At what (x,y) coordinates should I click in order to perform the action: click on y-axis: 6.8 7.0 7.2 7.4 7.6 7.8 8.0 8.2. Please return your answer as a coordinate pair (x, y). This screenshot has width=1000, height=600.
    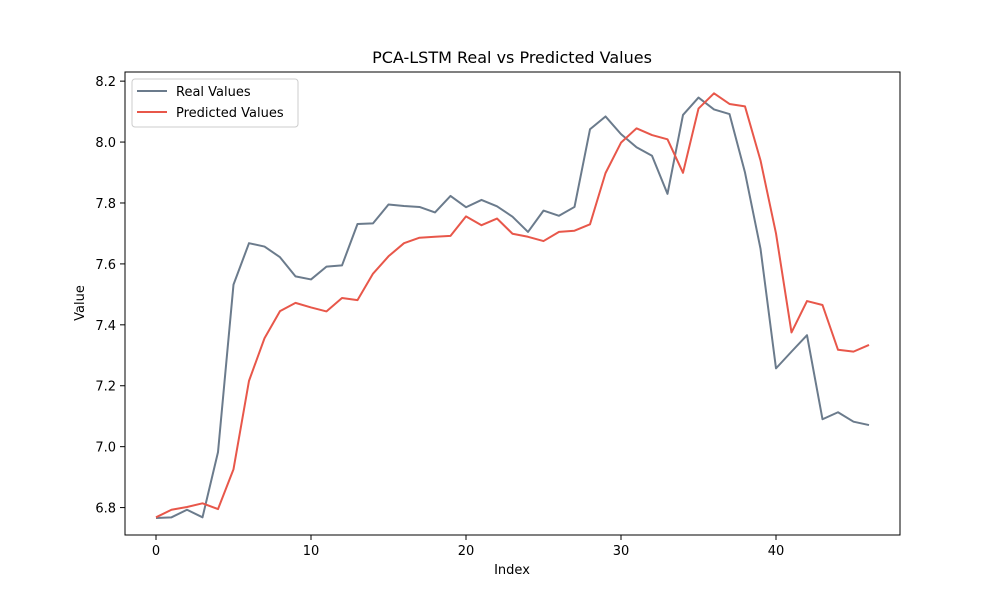
    Looking at the image, I should click on (110, 296).